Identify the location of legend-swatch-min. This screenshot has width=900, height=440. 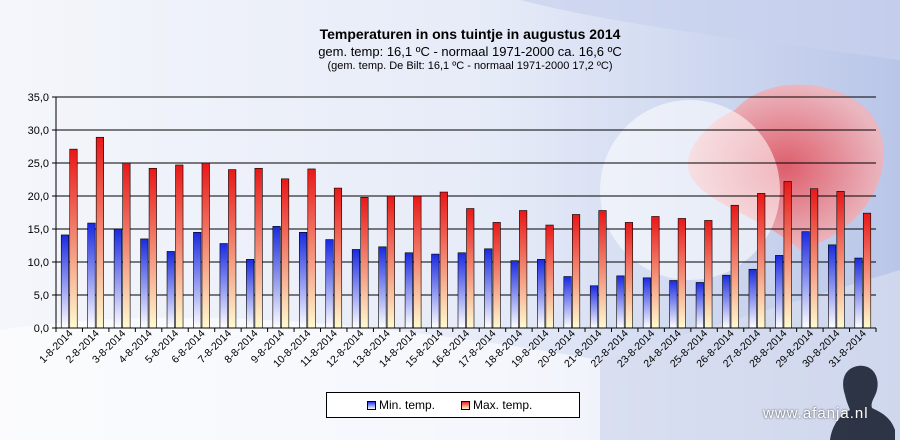
(371, 405).